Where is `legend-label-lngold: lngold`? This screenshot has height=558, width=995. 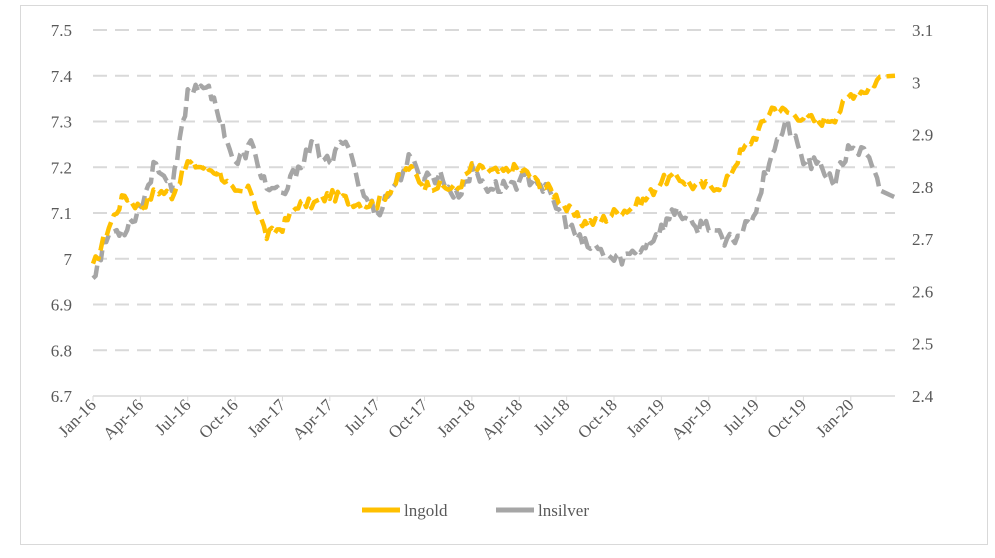
legend-label-lngold: lngold is located at coordinates (426, 510).